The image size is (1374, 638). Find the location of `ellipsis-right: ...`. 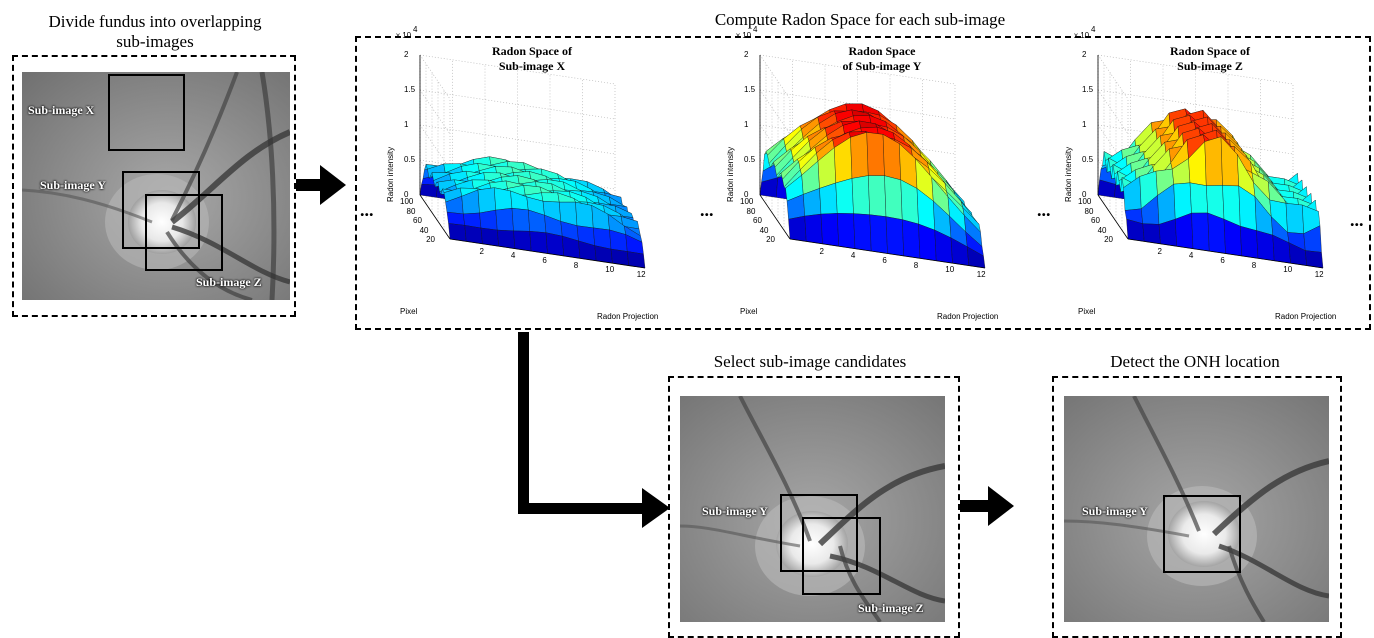

ellipsis-right: ... is located at coordinates (1357, 220).